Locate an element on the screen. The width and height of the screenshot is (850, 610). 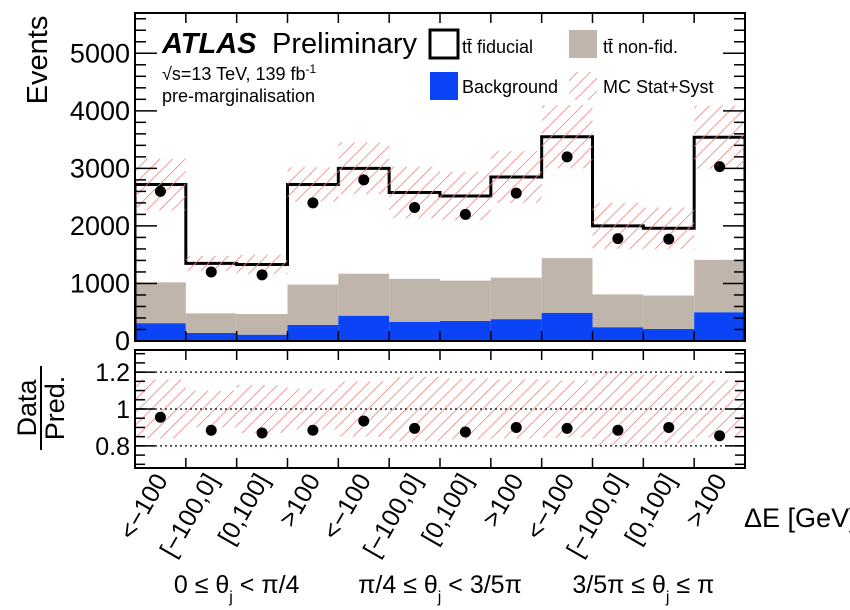
main-y-axis-label: Events is located at coordinates (38, 60).